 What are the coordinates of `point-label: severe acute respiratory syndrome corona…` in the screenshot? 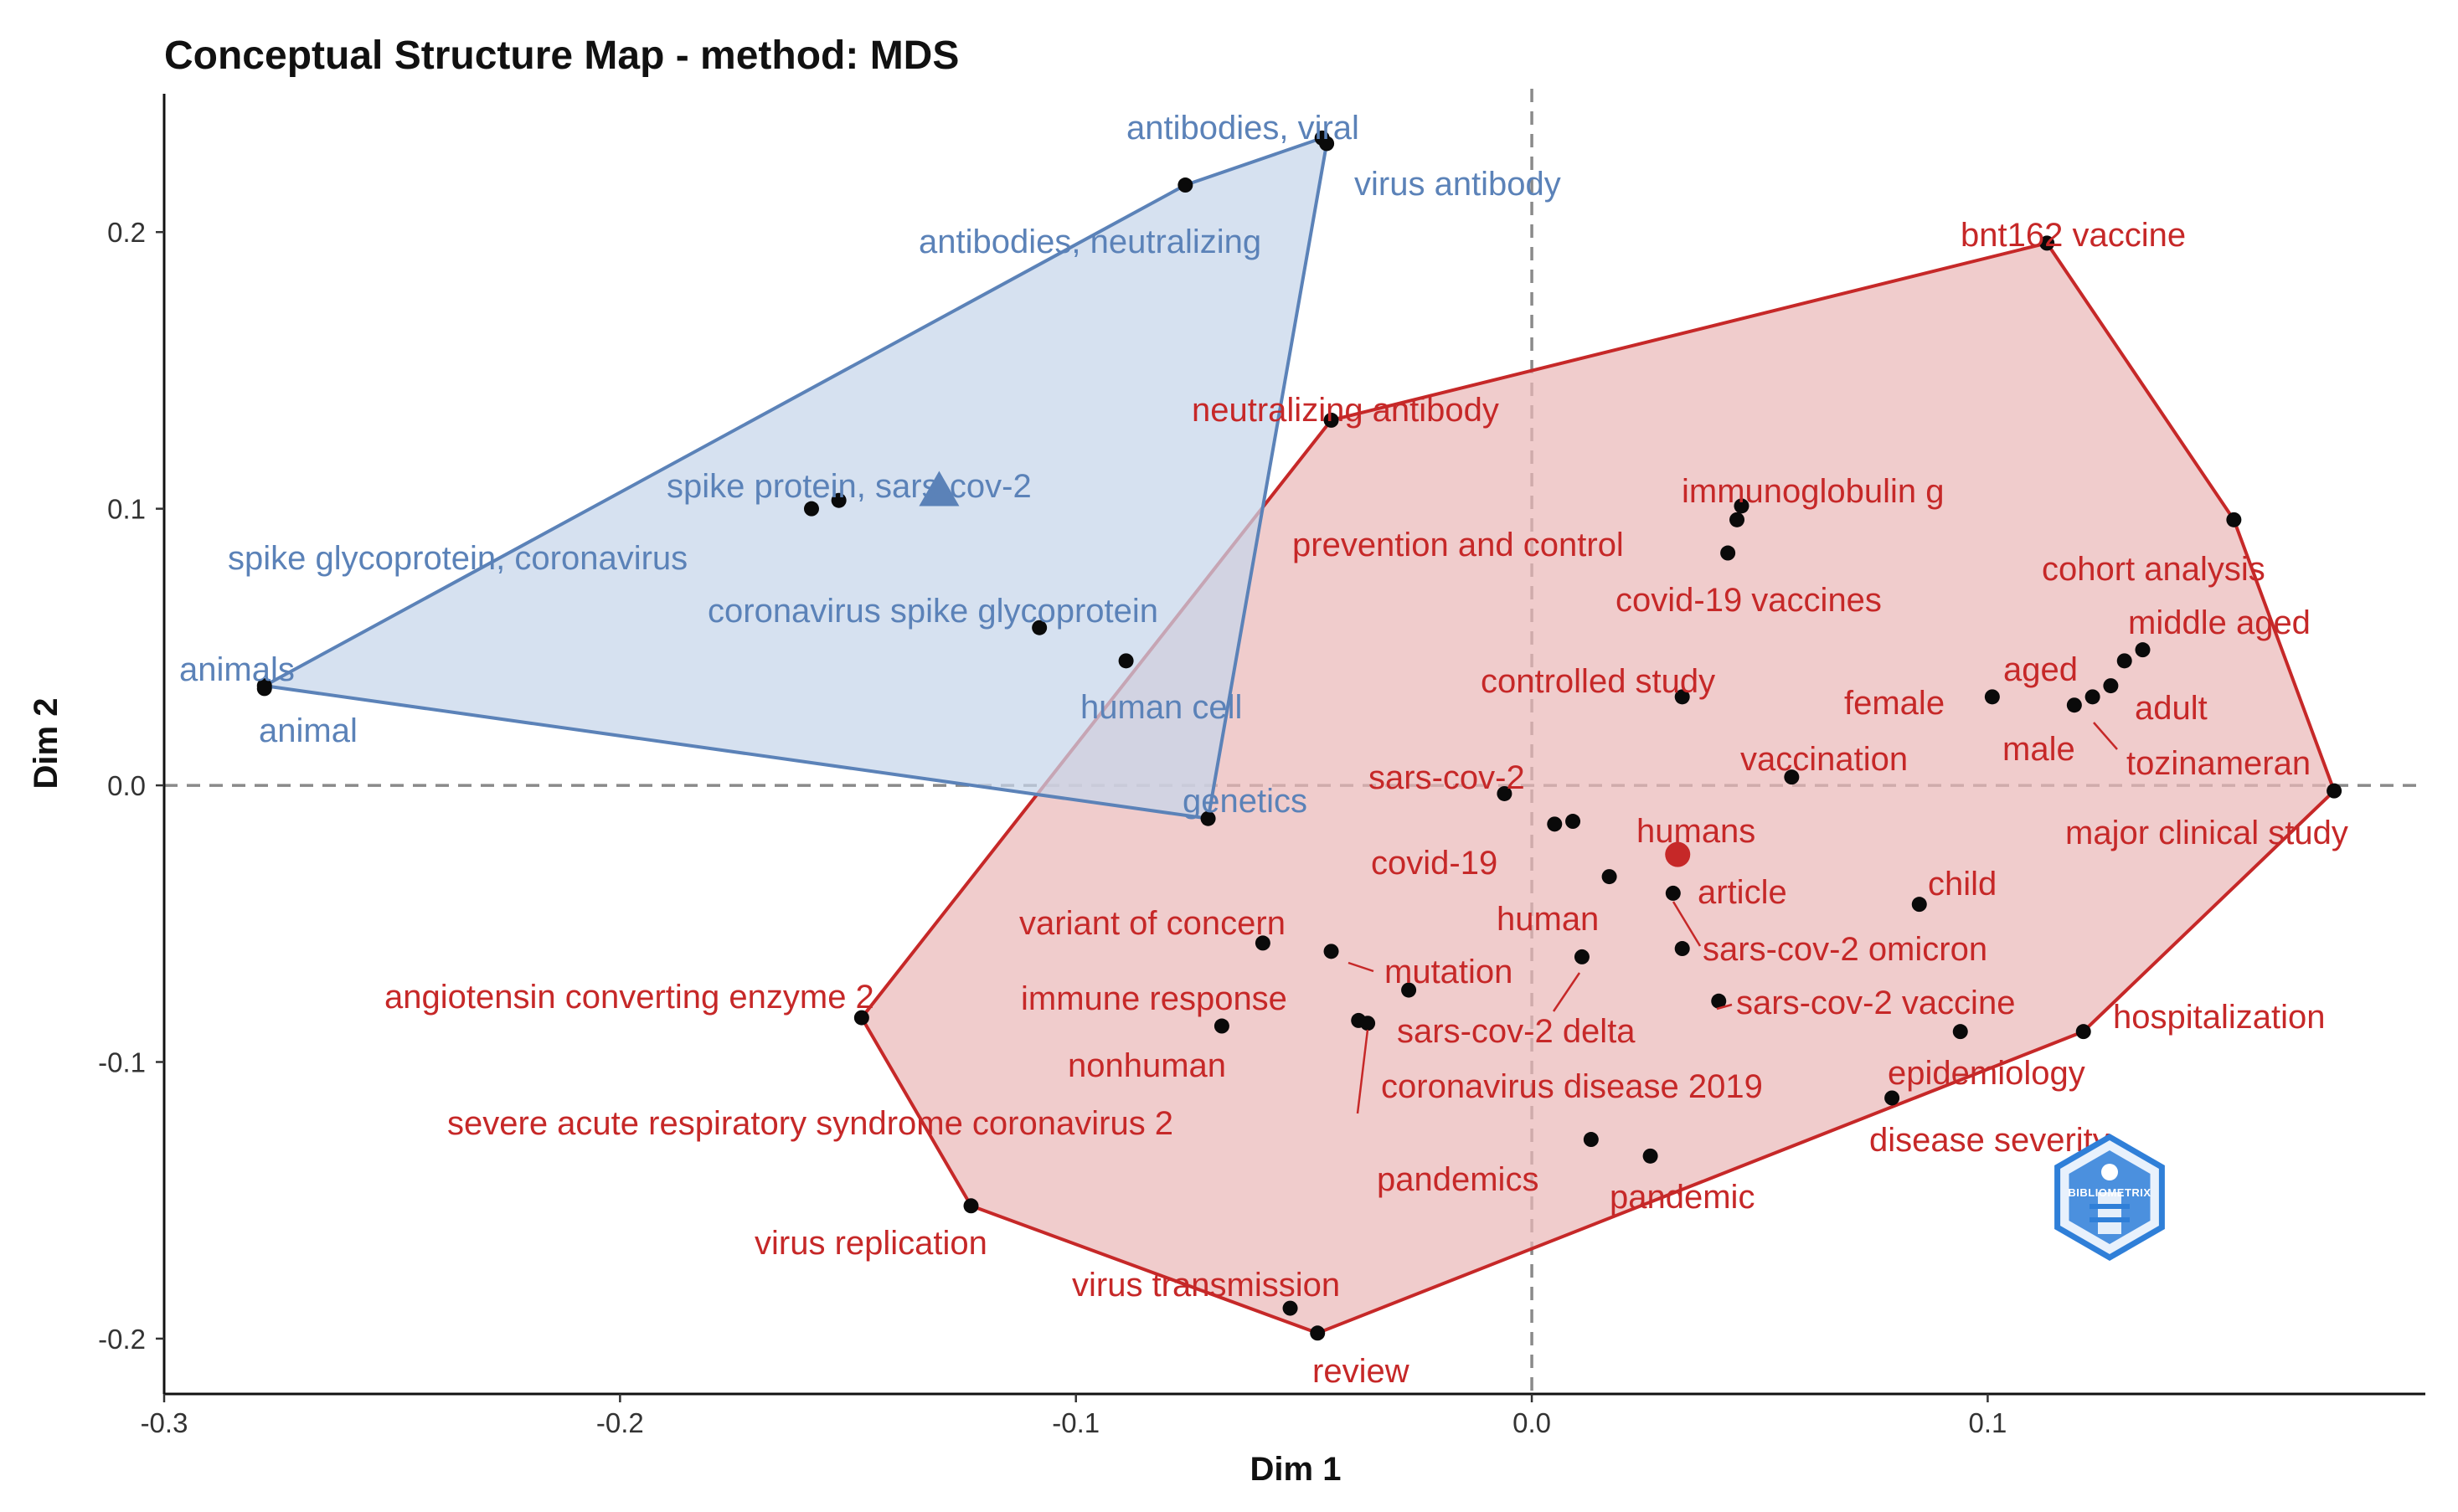 It's located at (810, 1123).